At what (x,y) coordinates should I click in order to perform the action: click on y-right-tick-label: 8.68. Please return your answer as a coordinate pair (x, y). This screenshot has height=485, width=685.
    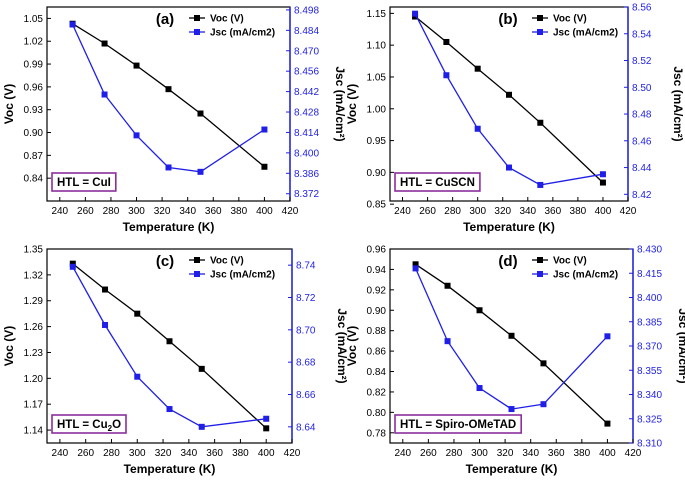
    Looking at the image, I should click on (306, 363).